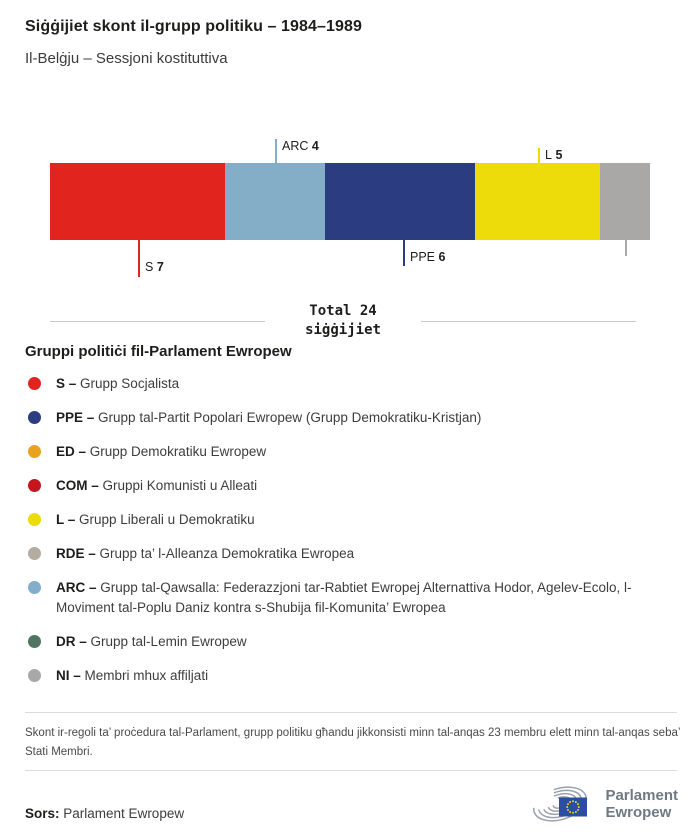 The width and height of the screenshot is (700, 838). Describe the element at coordinates (351, 676) in the screenshot. I see `legend-item-ni: NI – Membri mhux affiljati` at that location.